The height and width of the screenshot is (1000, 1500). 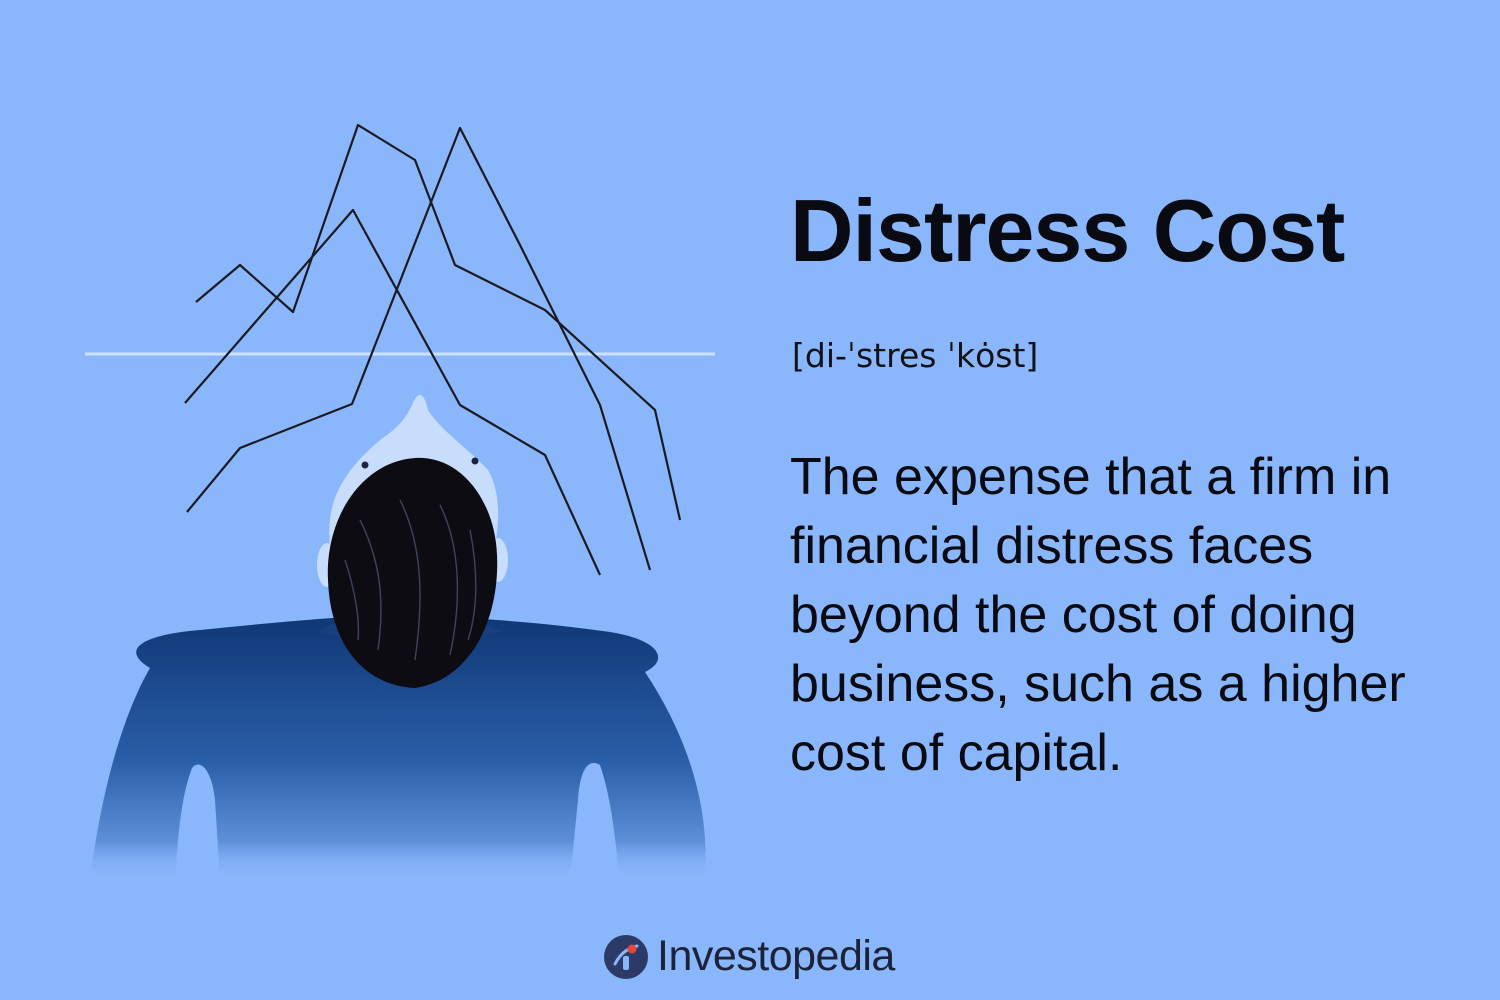 What do you see at coordinates (626, 956) in the screenshot?
I see `investopedia-logo-icon` at bounding box center [626, 956].